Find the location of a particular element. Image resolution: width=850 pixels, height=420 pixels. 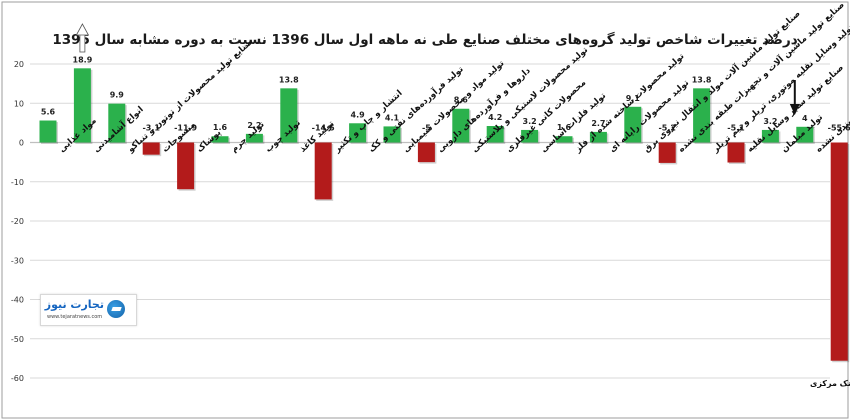

data-label: -5.1 is located at coordinates (736, 128).